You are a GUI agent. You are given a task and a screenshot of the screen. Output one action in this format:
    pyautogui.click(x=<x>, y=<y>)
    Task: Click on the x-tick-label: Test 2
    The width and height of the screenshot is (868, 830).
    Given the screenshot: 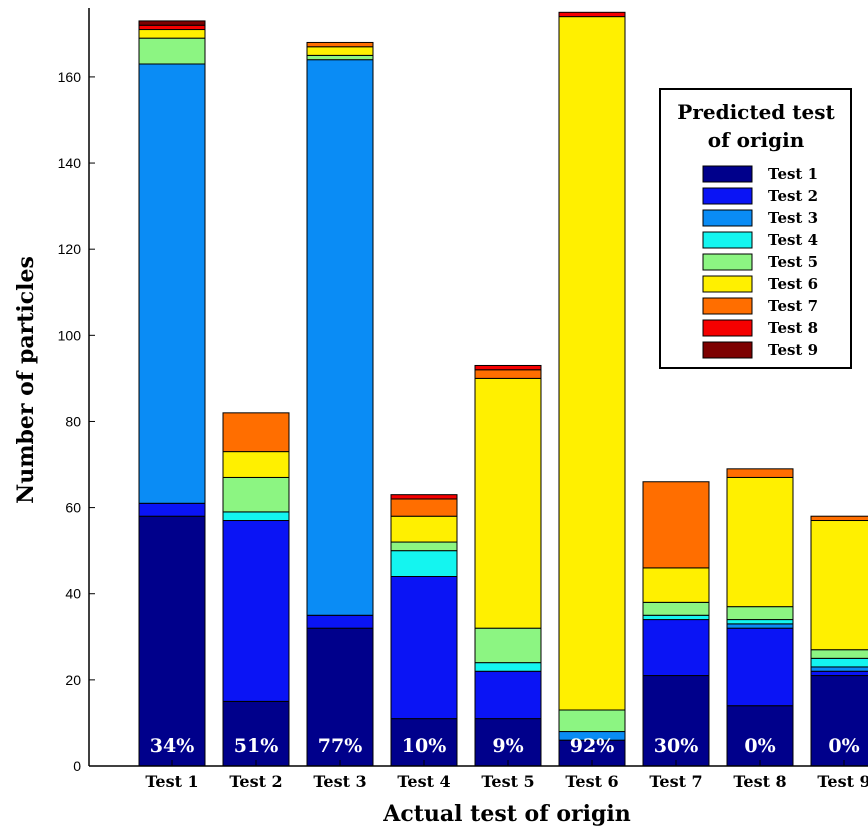 What is the action you would take?
    pyautogui.click(x=255, y=781)
    